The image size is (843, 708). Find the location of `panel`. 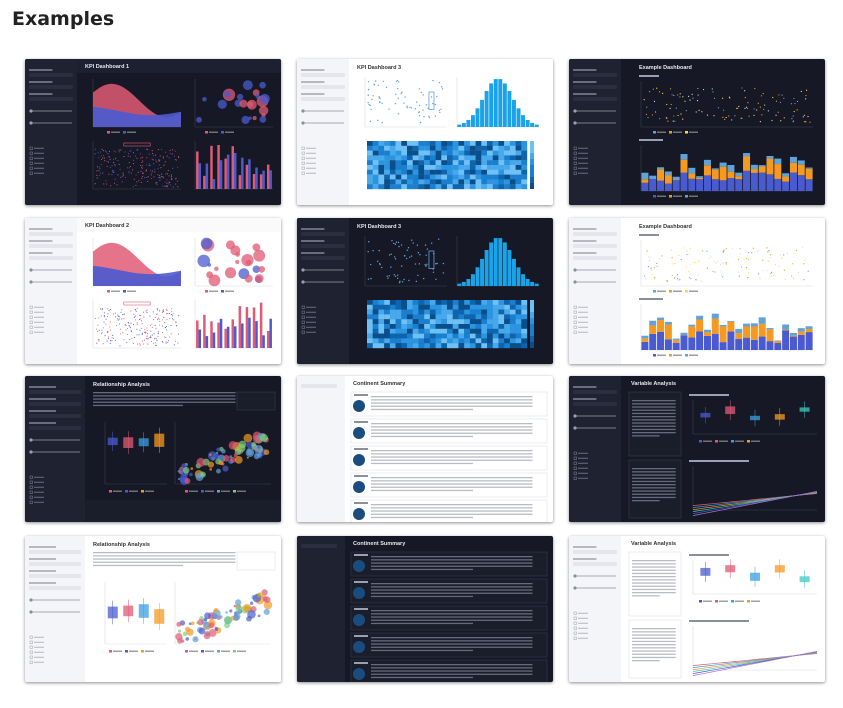

panel is located at coordinates (655, 424).